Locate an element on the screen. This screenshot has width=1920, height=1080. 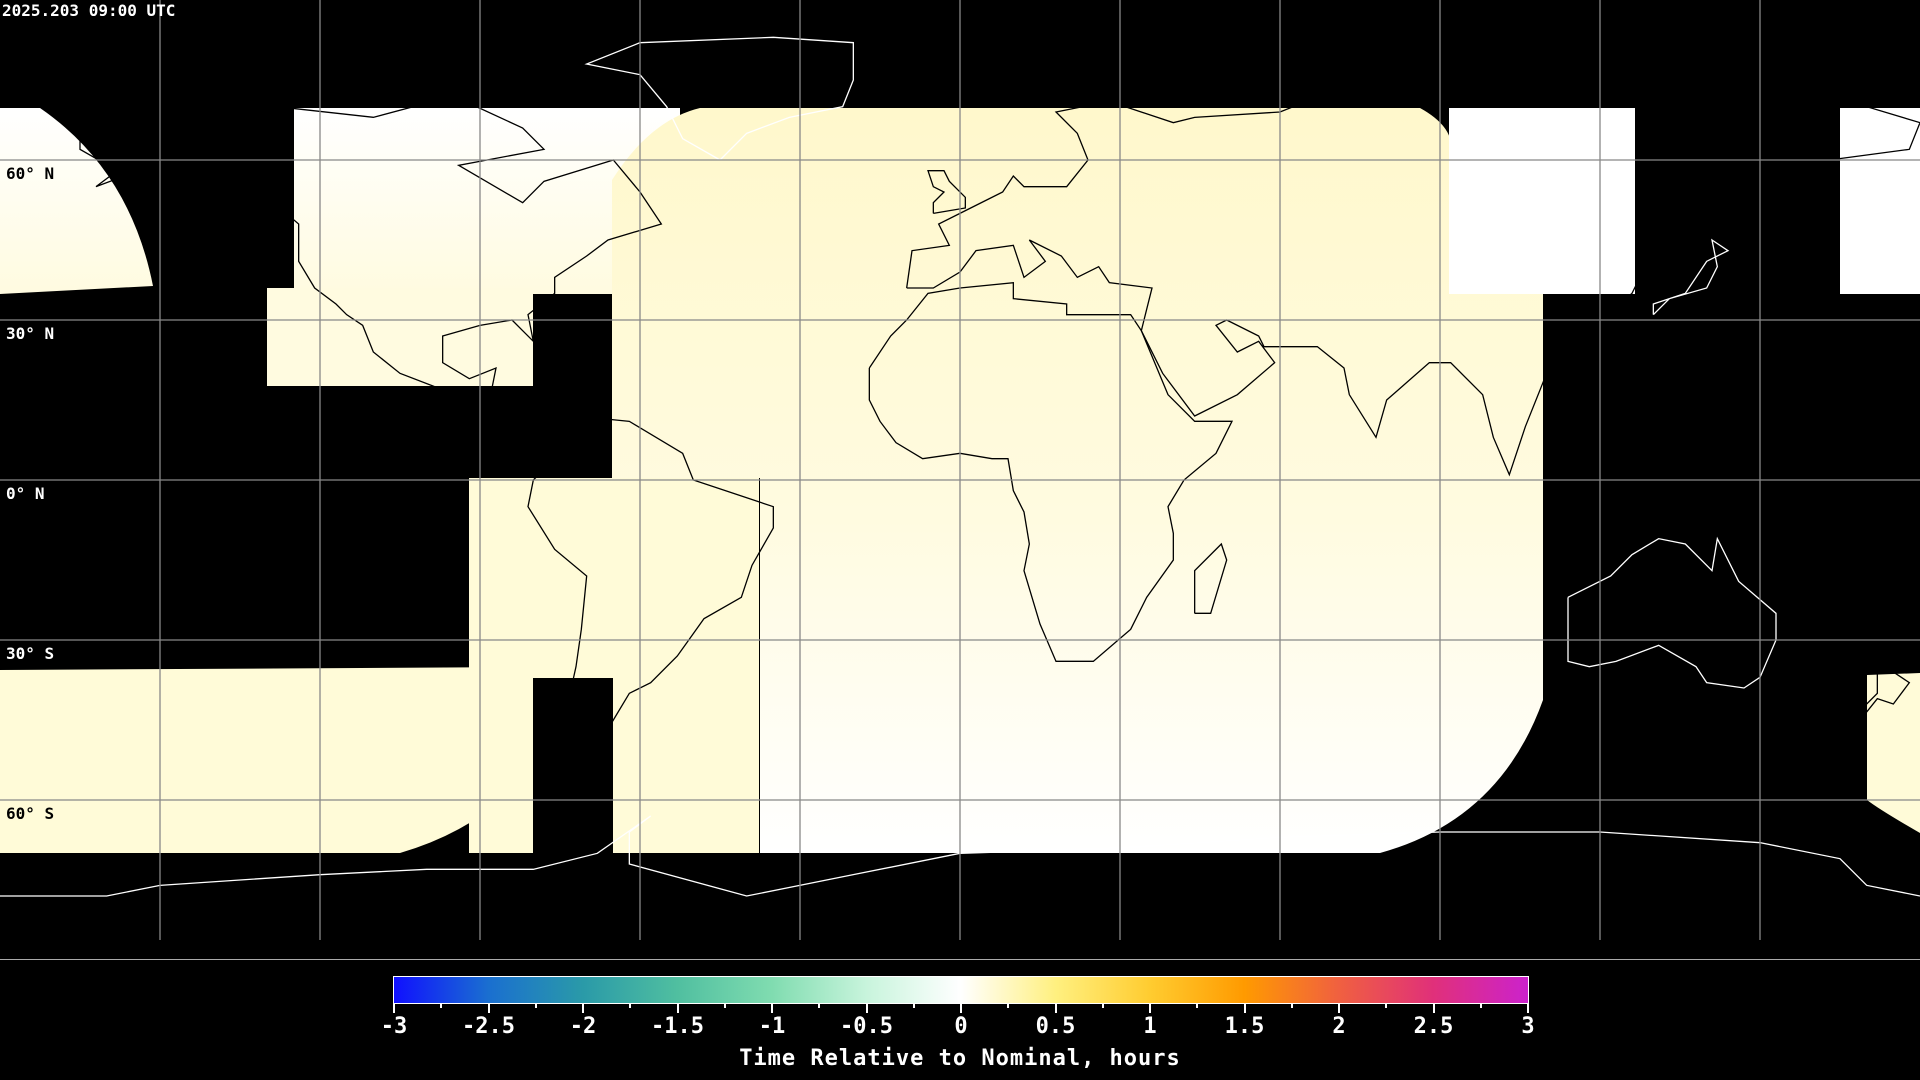
colorbar-tick-label: 2 is located at coordinates (1339, 1026).